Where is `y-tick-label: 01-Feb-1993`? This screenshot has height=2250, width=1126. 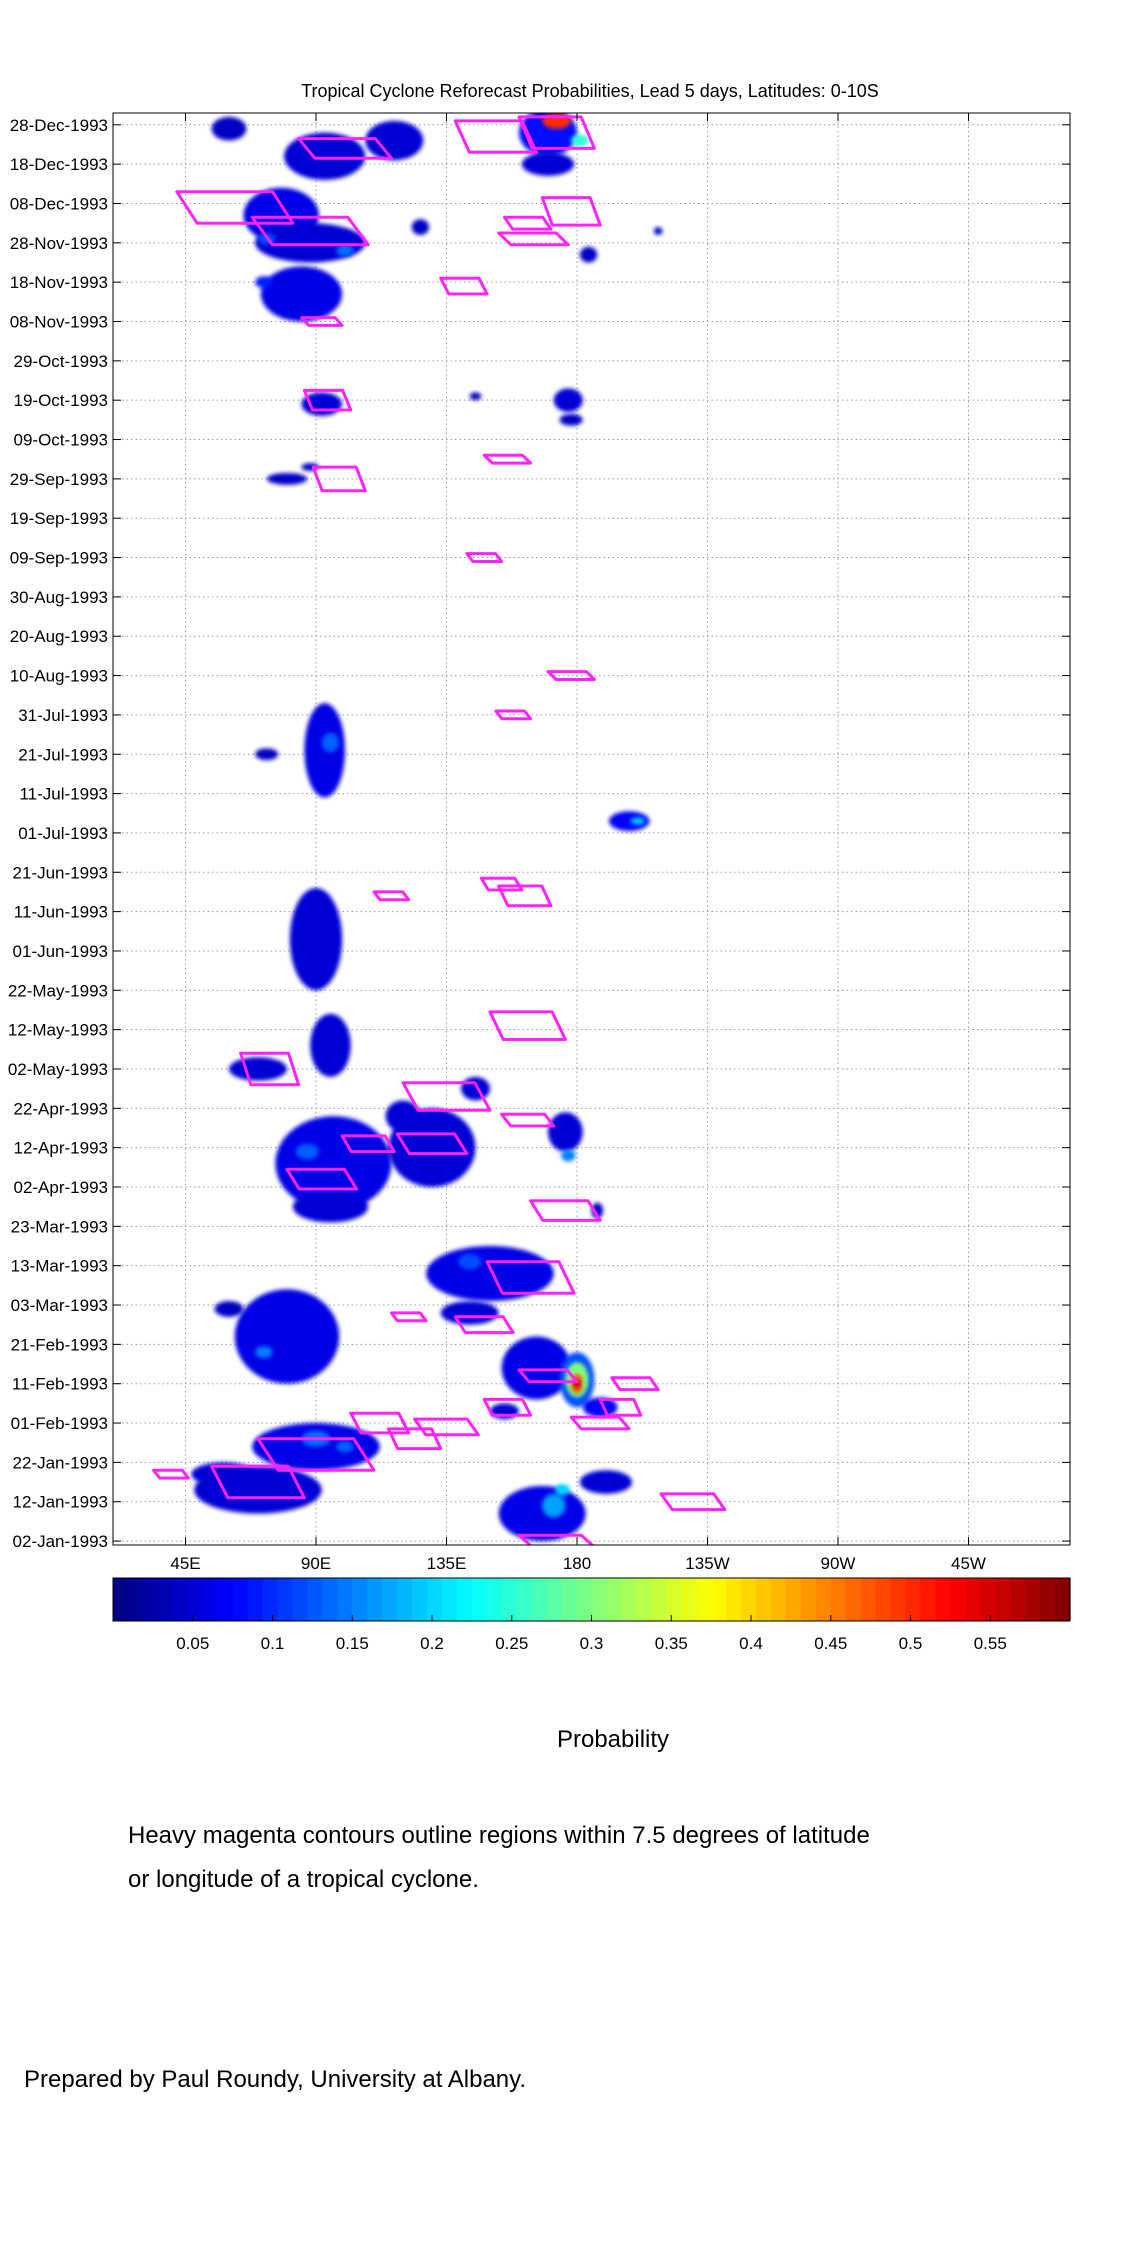 y-tick-label: 01-Feb-1993 is located at coordinates (59, 1423).